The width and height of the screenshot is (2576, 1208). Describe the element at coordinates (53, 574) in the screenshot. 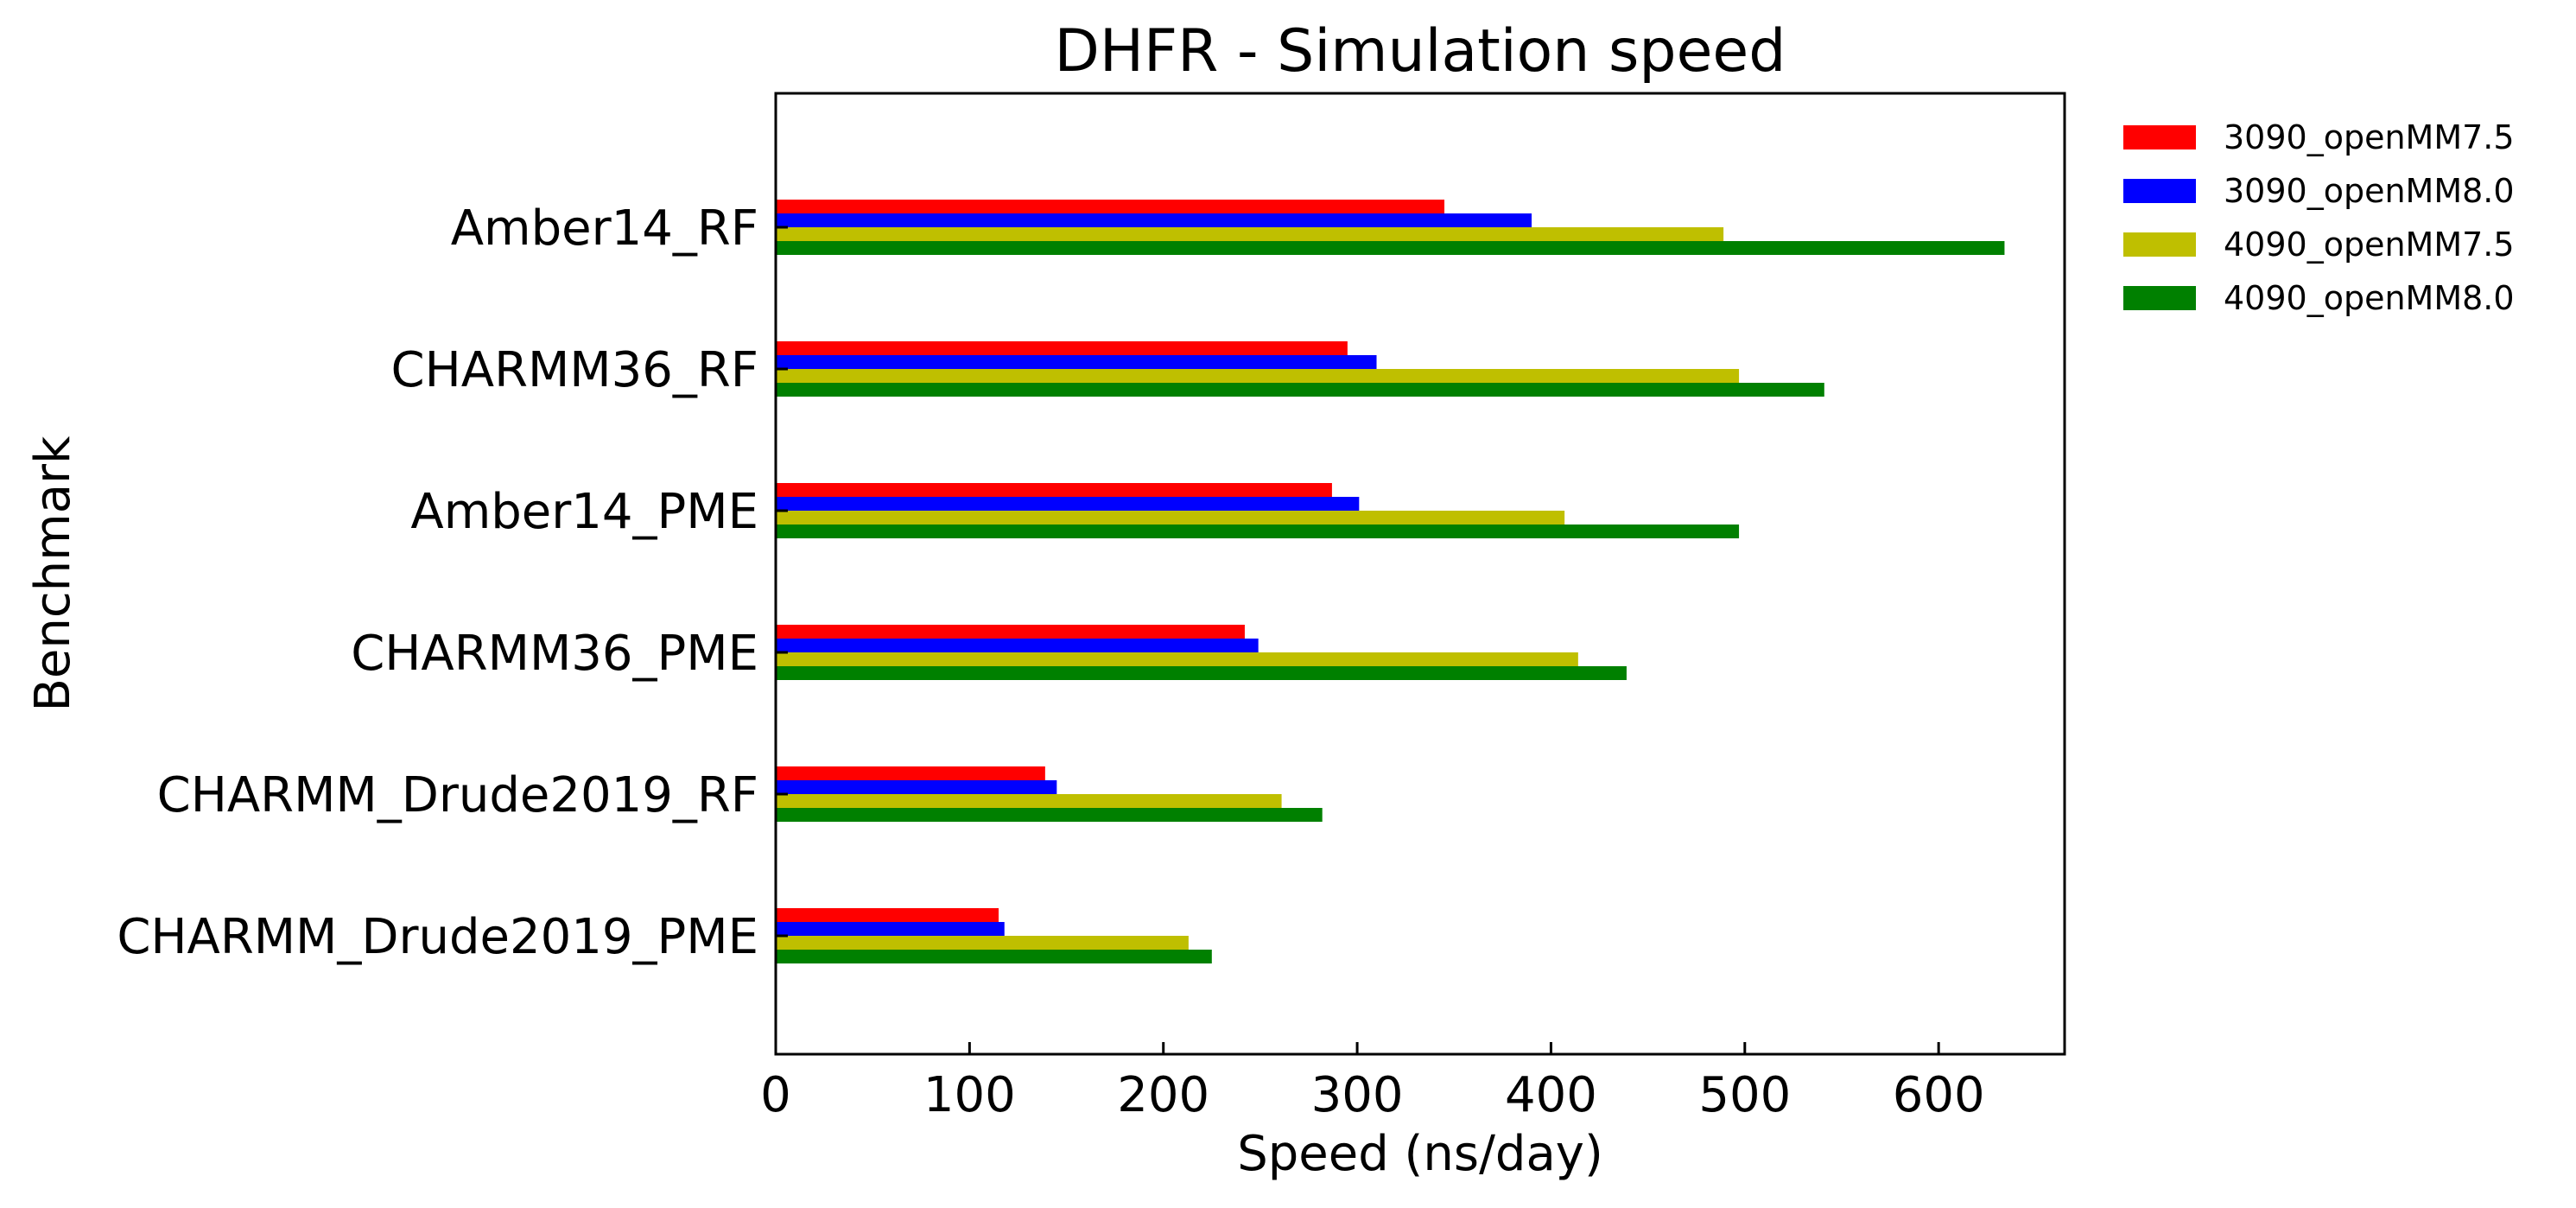

I see `y-axis-label: Benchmark` at that location.